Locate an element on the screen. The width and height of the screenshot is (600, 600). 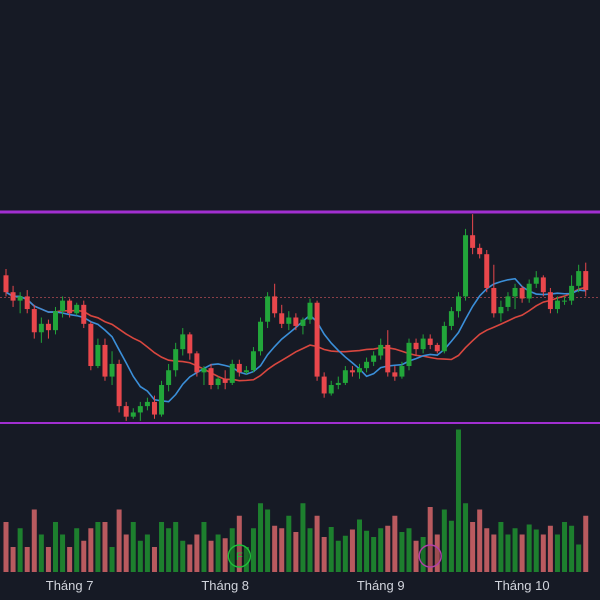
x-tick-label: Tháng 10 is located at coordinates (522, 585).